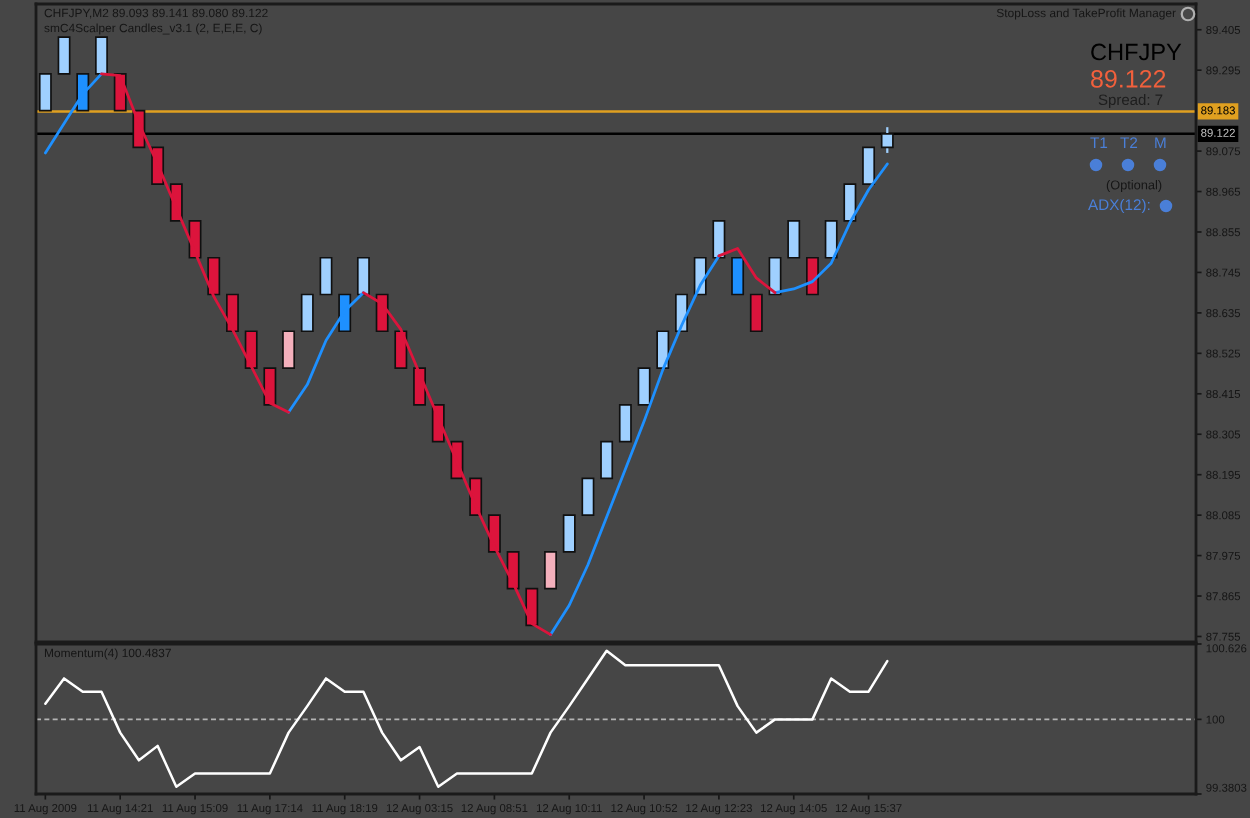 This screenshot has height=818, width=1250. I want to click on line-series, so click(466, 719).